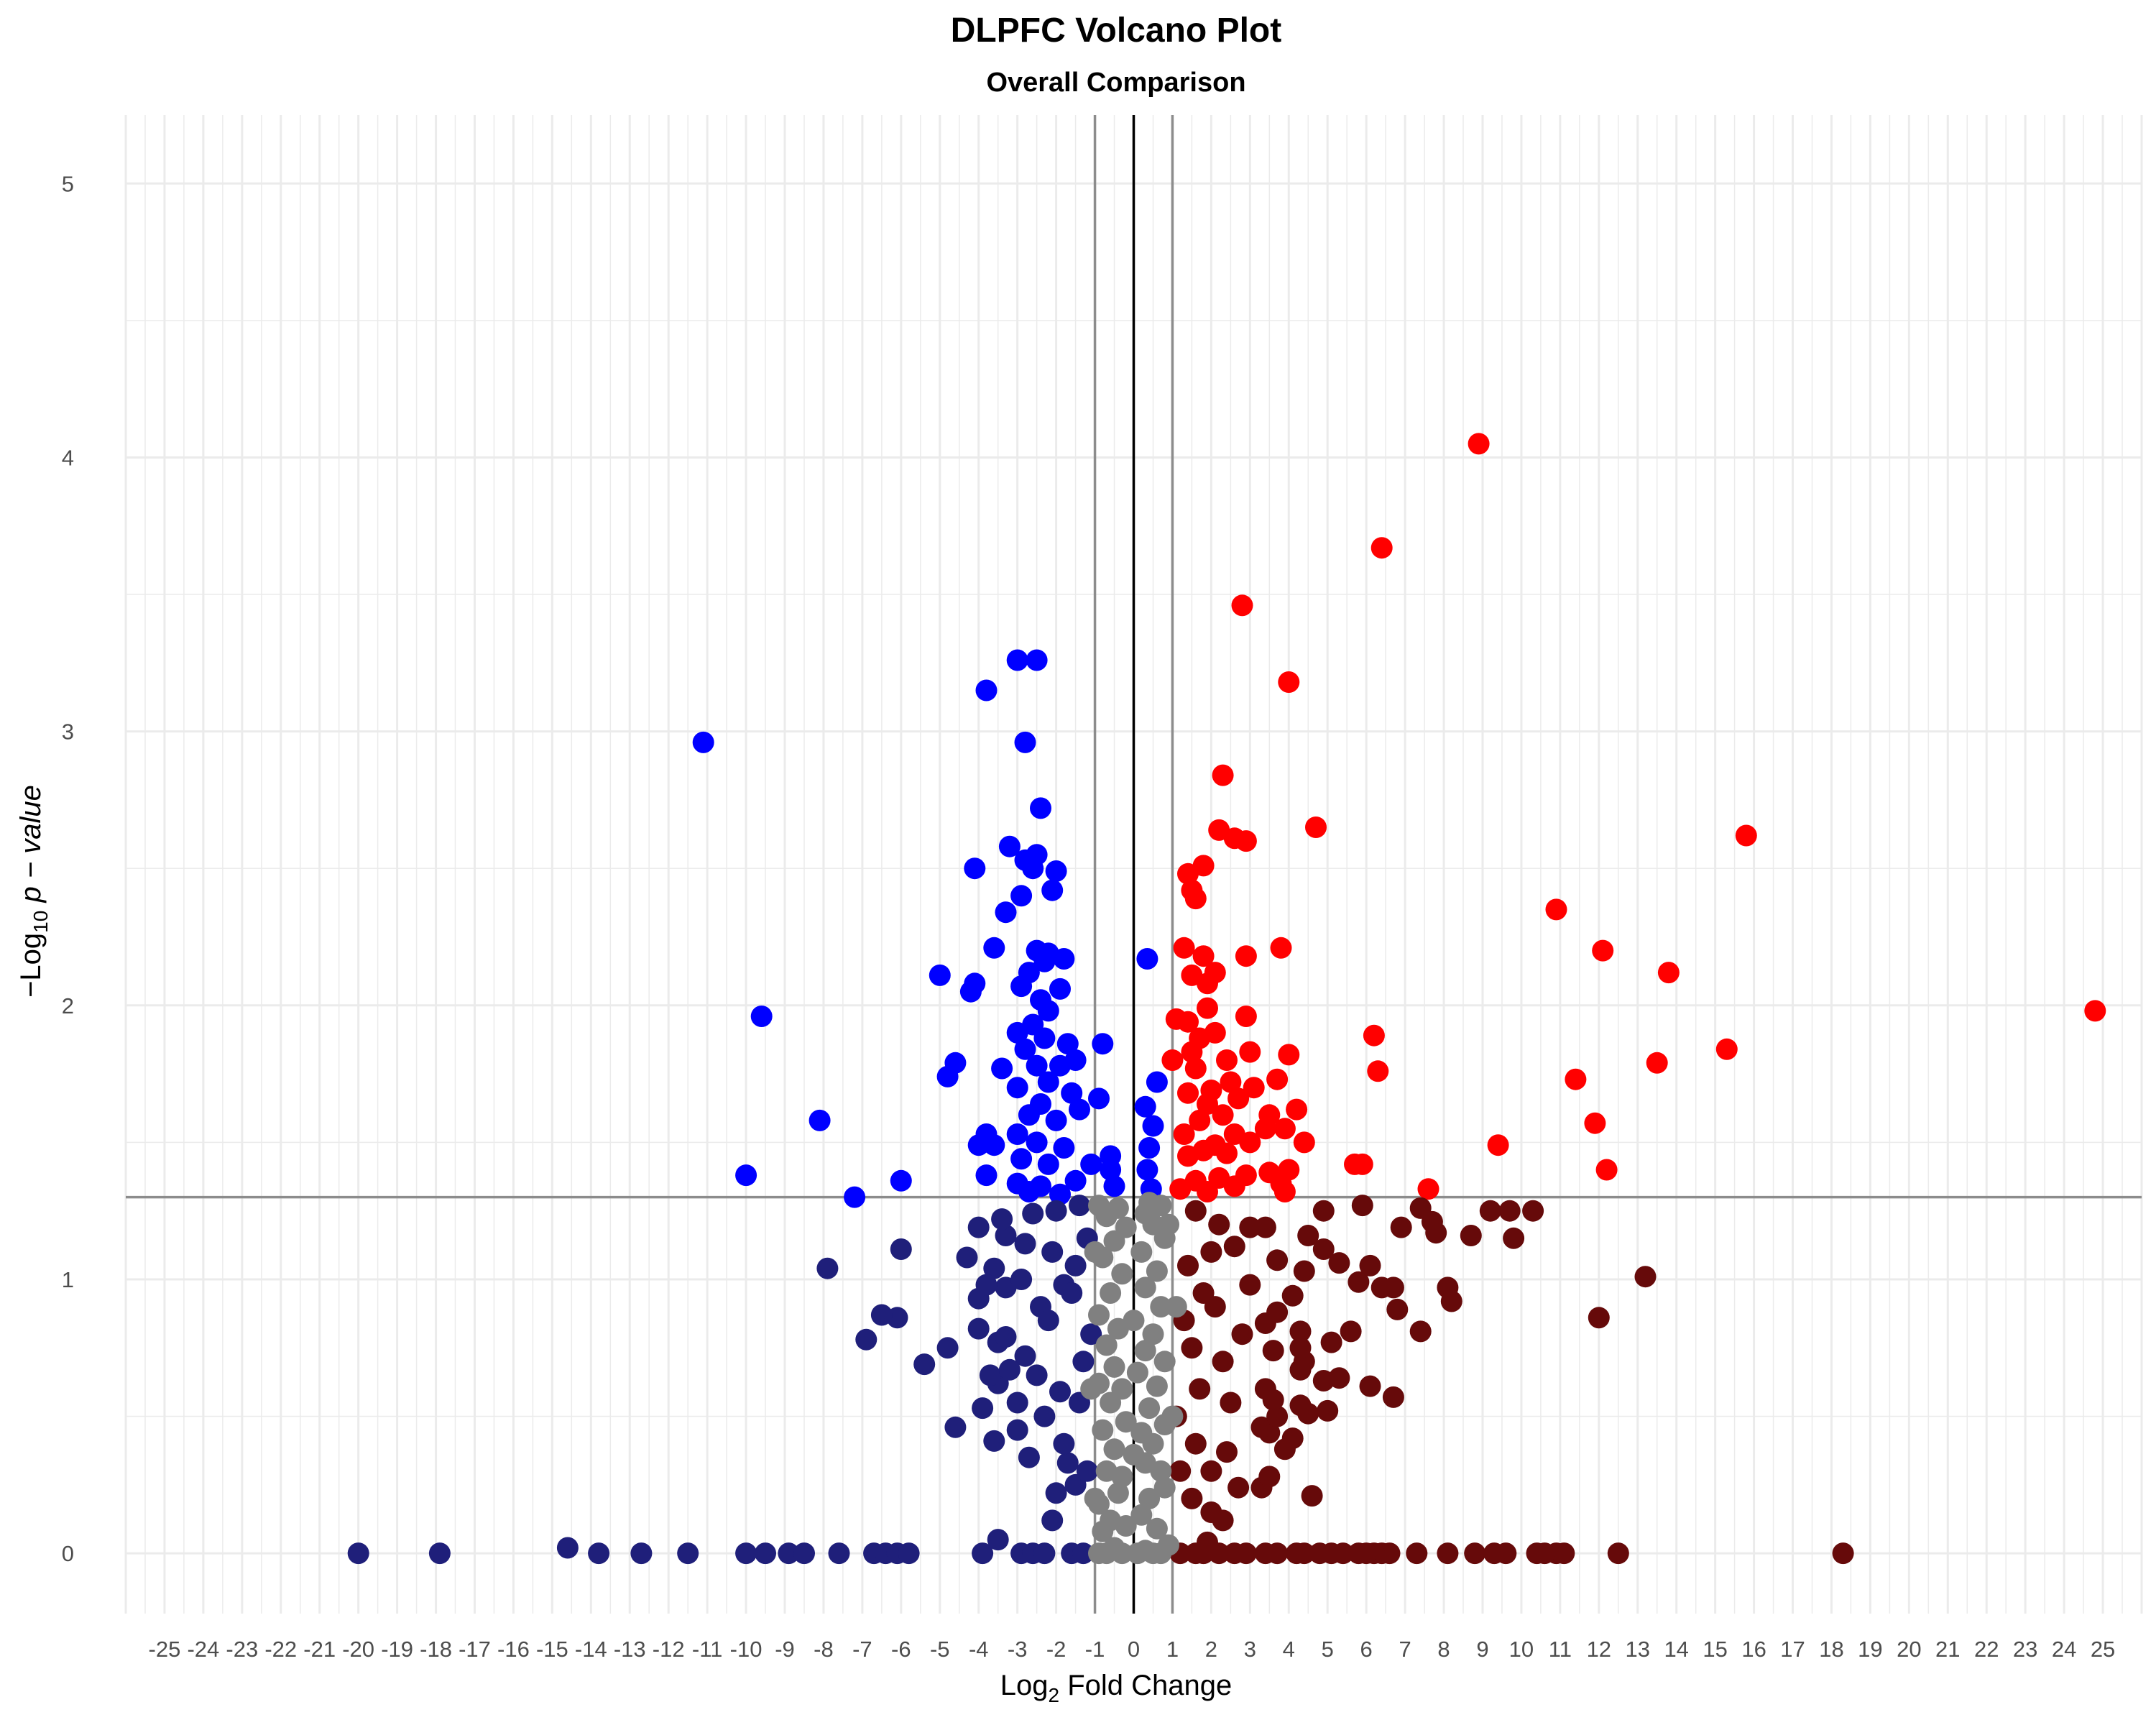  What do you see at coordinates (358, 1649) in the screenshot?
I see `x-tick-label: -20` at bounding box center [358, 1649].